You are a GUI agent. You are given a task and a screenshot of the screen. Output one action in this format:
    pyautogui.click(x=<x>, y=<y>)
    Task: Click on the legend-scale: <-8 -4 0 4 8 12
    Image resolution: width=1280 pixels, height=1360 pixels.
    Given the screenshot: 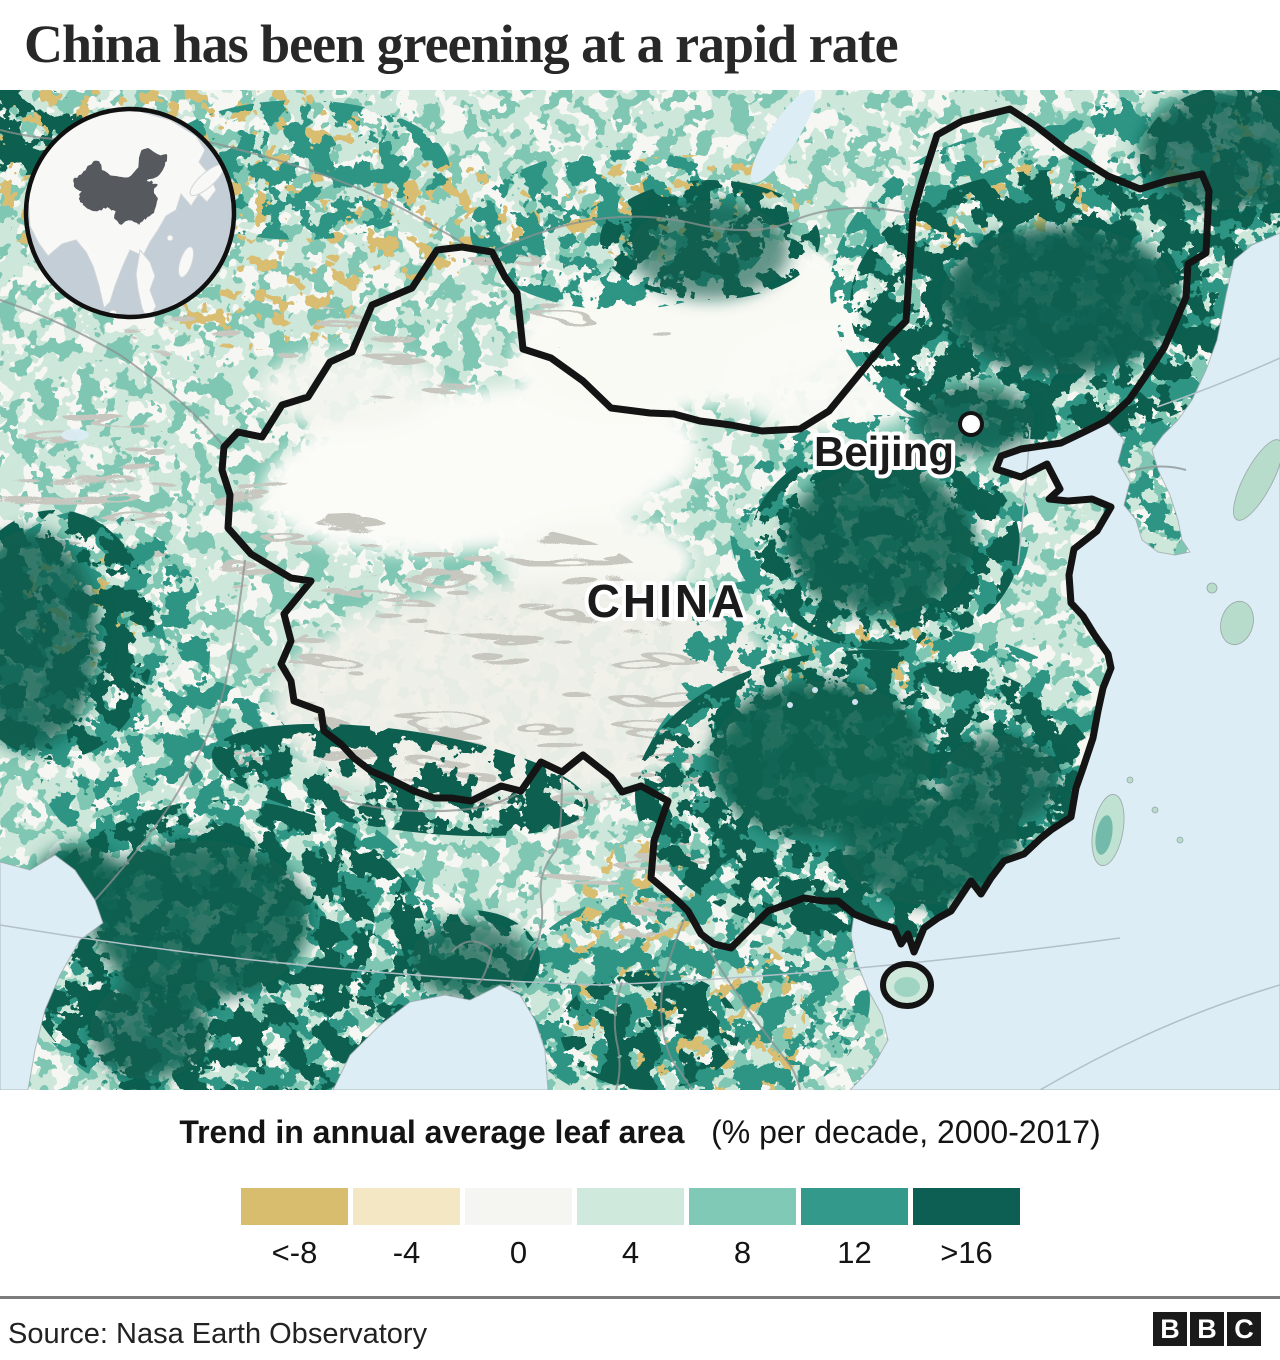 What is the action you would take?
    pyautogui.click(x=630, y=1229)
    